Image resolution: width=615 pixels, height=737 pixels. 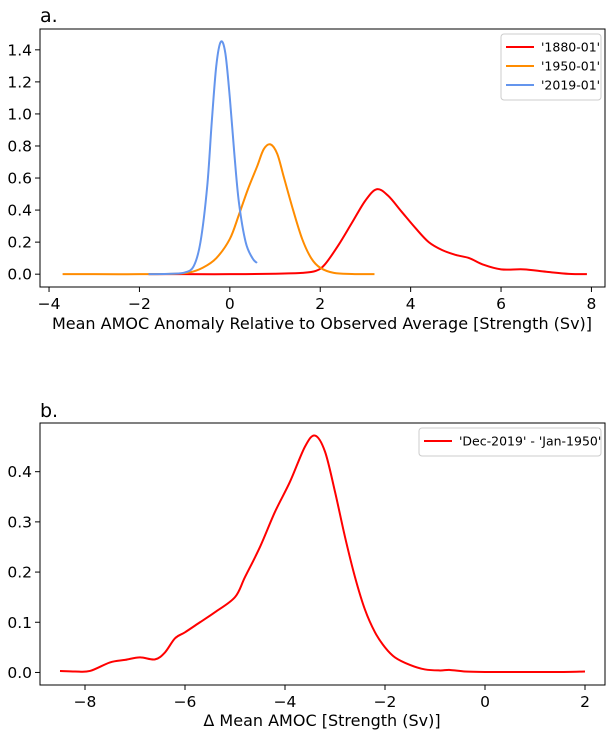 I want to click on ytick-label: 0.3, so click(x=19, y=522).